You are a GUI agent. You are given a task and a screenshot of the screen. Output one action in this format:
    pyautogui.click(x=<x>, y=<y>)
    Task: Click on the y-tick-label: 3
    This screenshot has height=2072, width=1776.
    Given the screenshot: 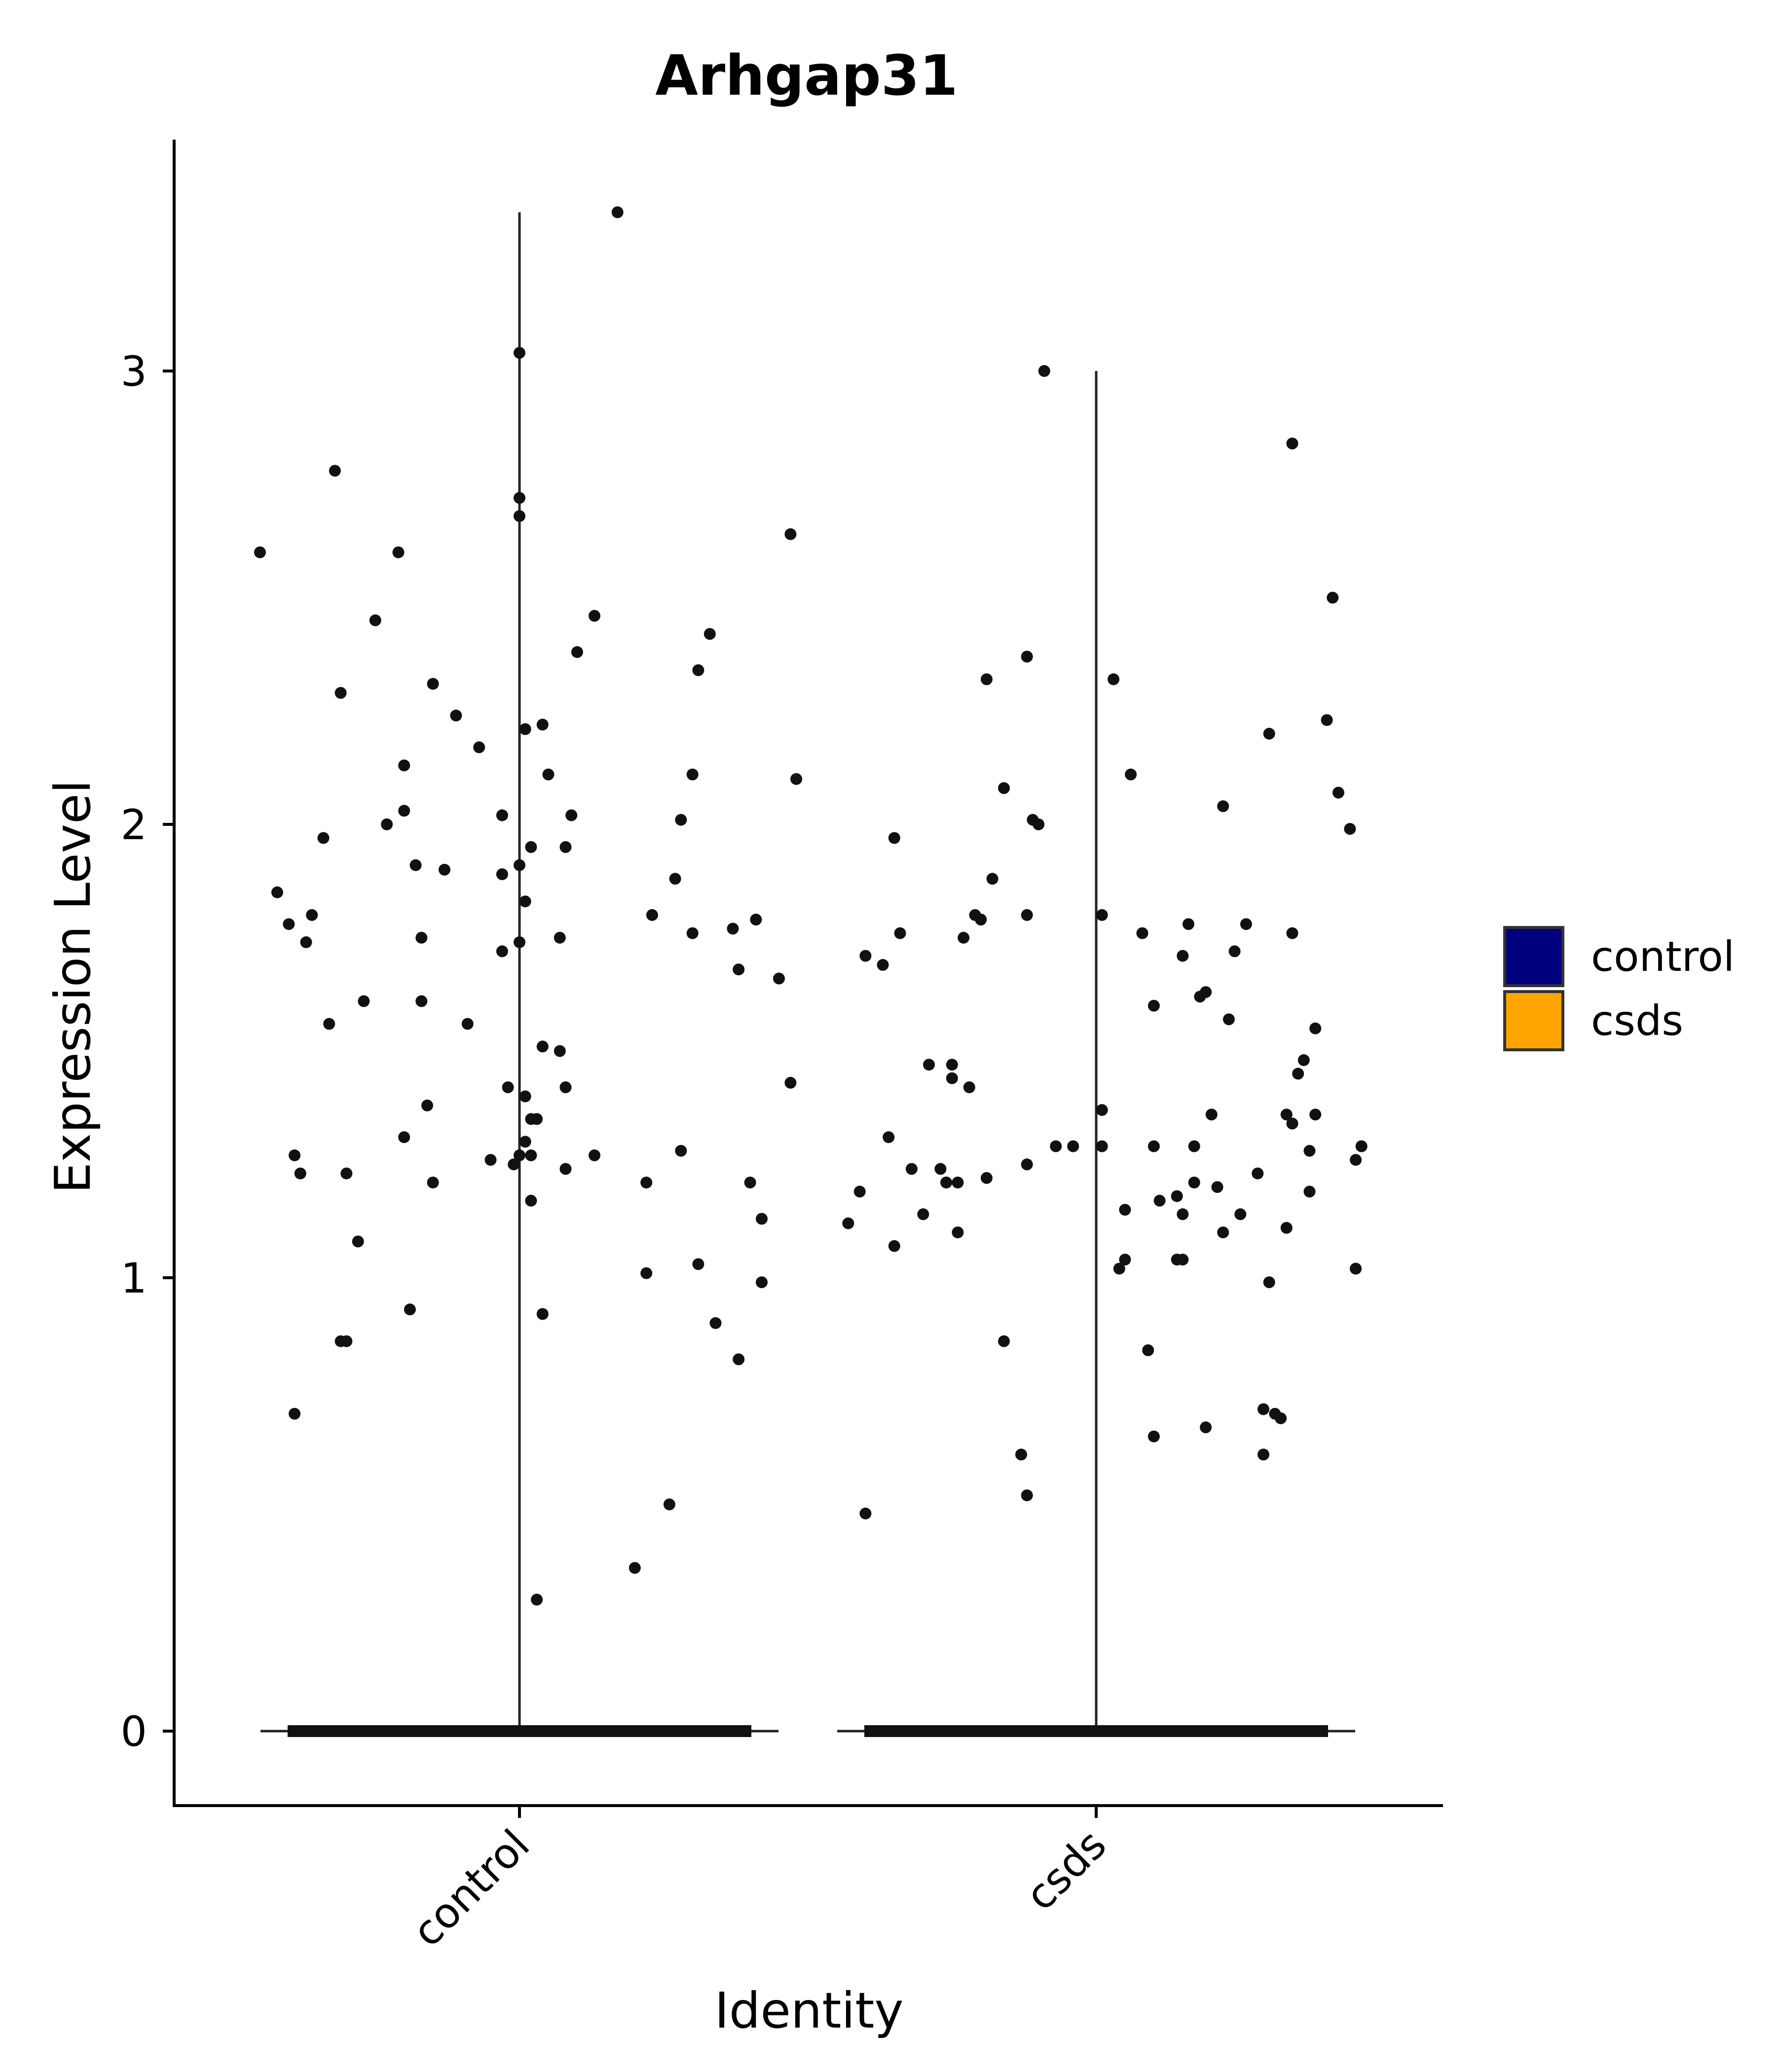 What is the action you would take?
    pyautogui.click(x=134, y=372)
    